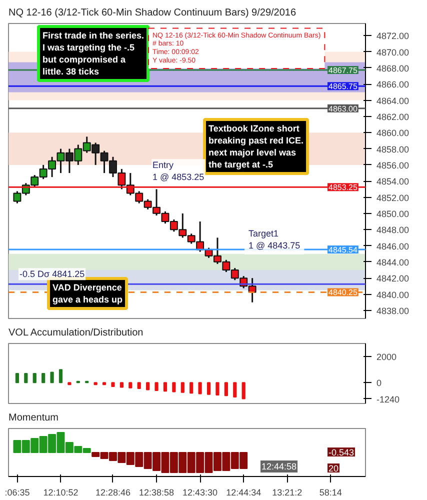  What do you see at coordinates (274, 239) in the screenshot?
I see `annotation: Target1 1 @ 4843.75` at bounding box center [274, 239].